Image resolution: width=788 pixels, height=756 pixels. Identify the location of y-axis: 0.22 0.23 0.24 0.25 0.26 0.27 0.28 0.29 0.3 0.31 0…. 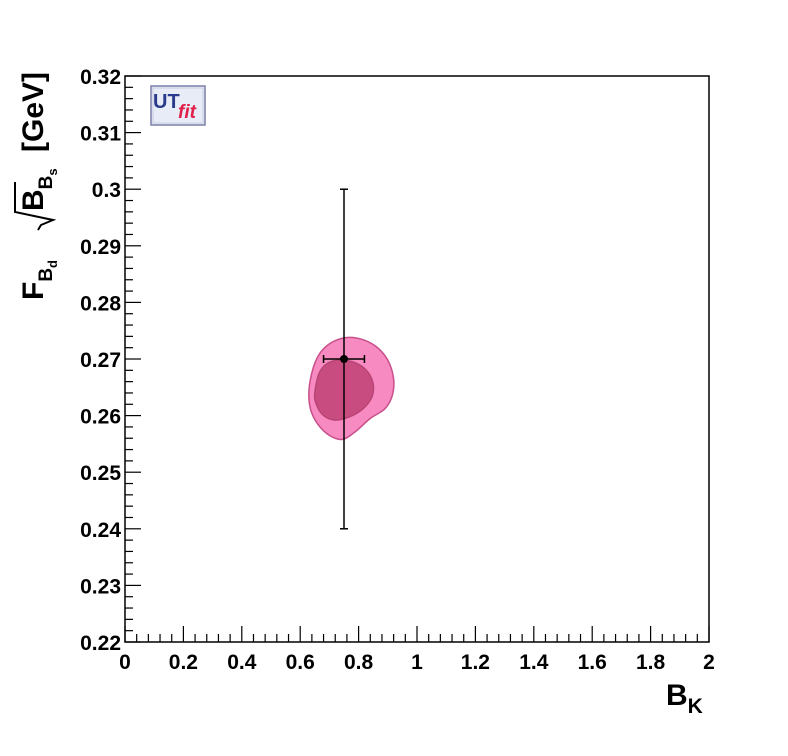
(110, 360).